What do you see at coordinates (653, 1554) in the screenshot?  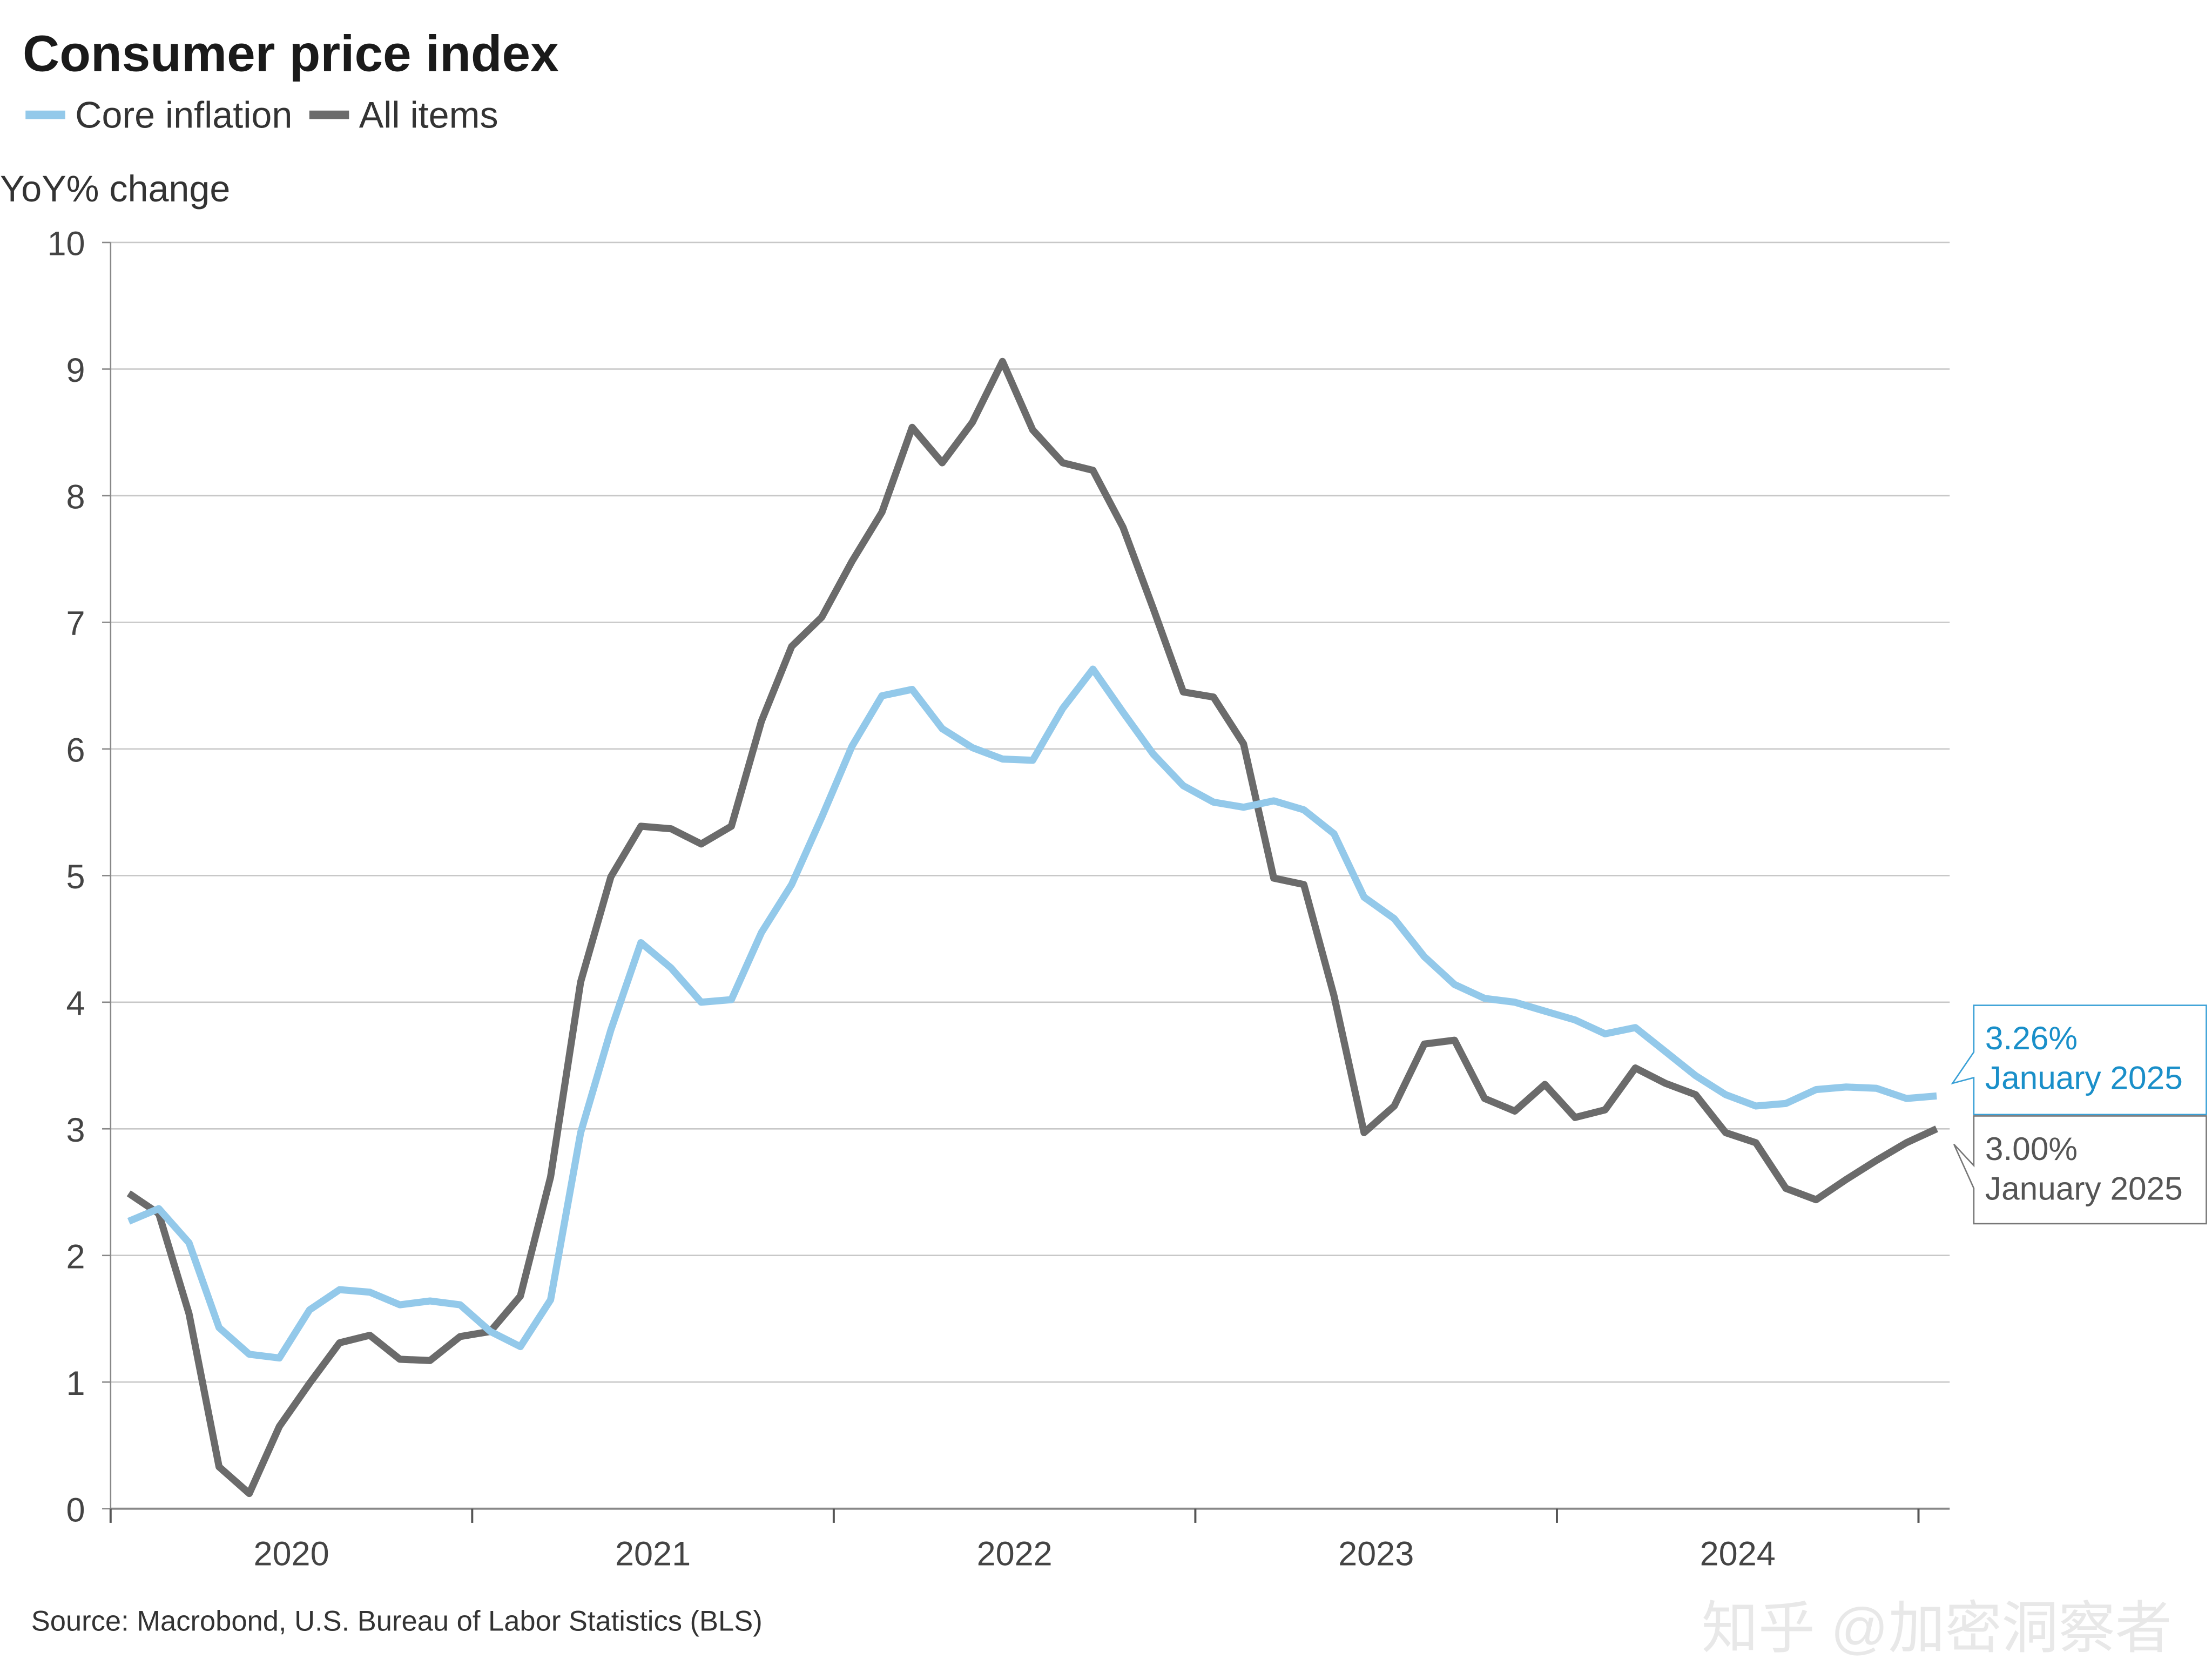 I see `x-tick-label: 2021` at bounding box center [653, 1554].